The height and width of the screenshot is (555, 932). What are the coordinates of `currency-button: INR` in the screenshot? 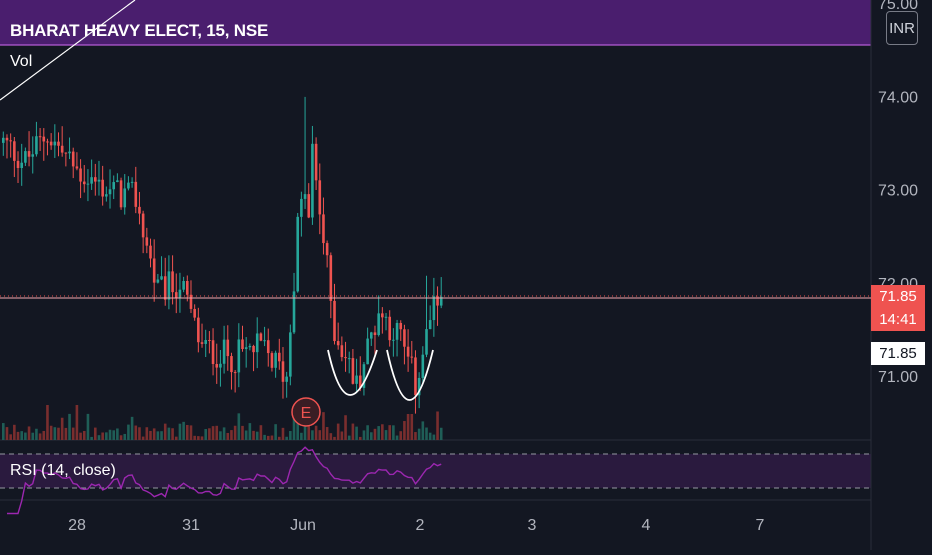 It's located at (902, 28).